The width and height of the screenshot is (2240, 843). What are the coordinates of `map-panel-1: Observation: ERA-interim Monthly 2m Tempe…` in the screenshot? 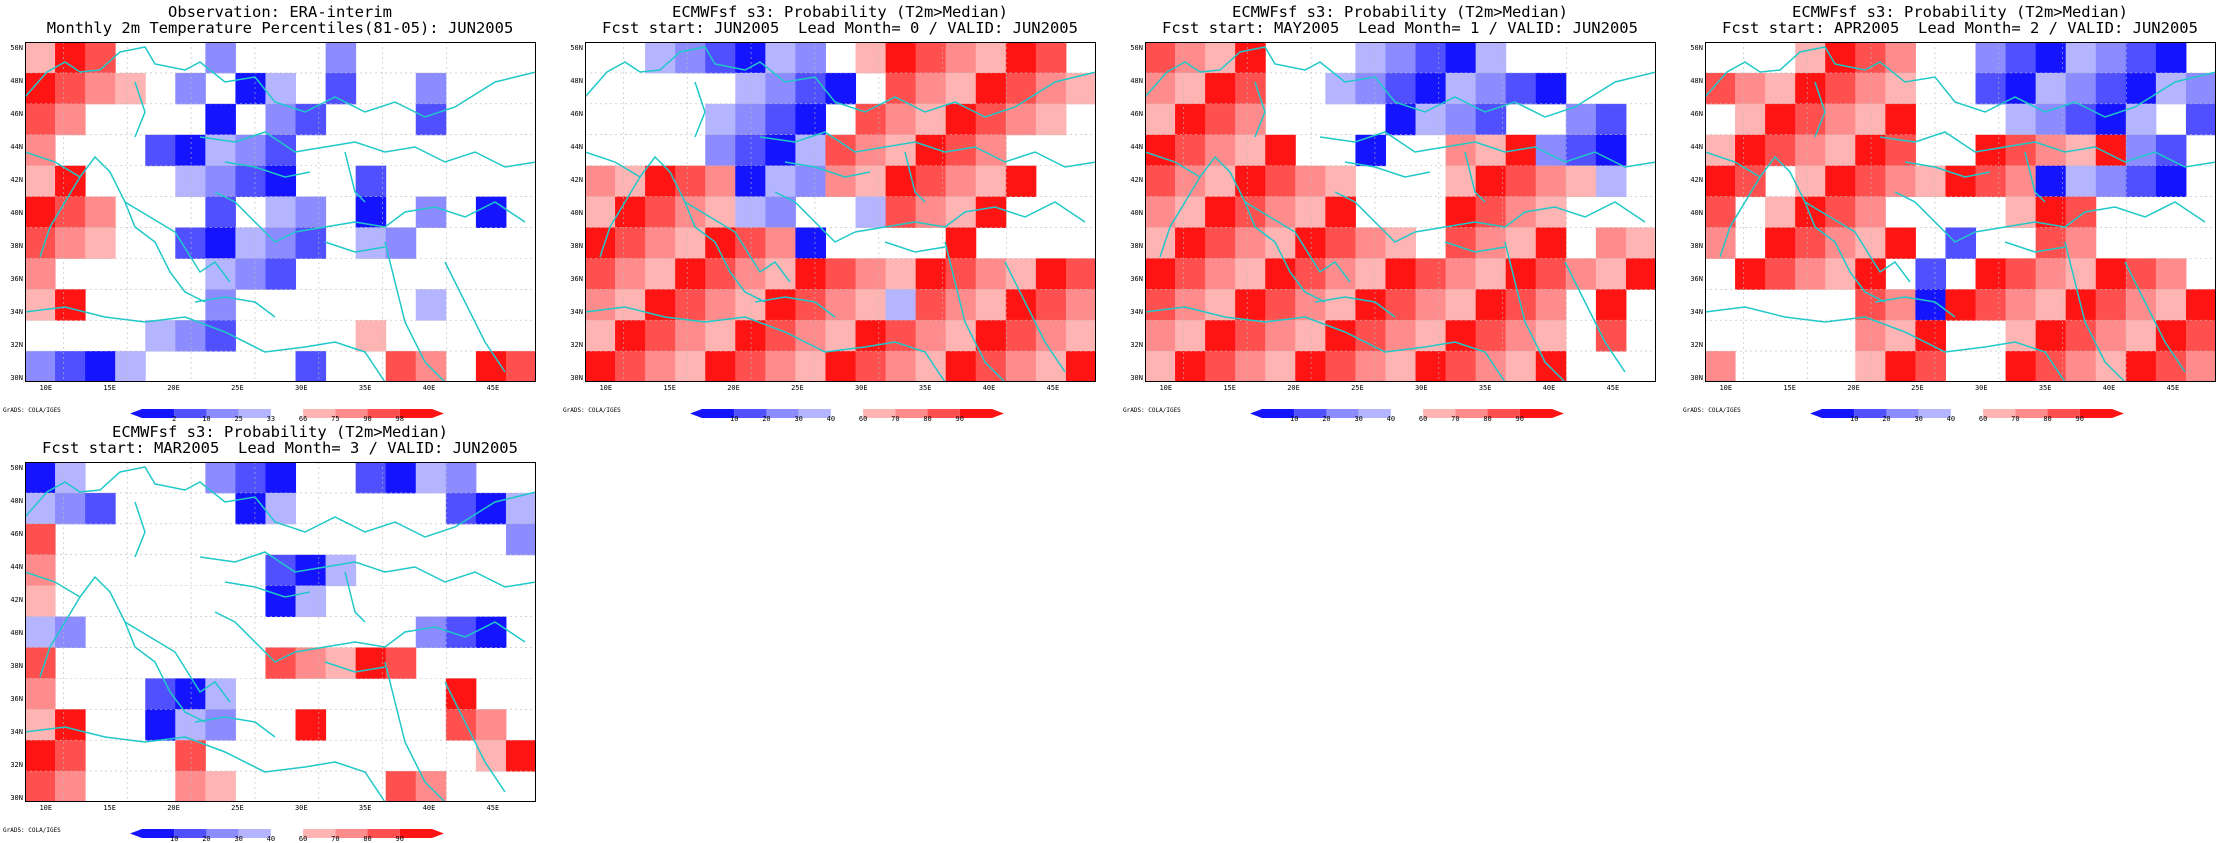 It's located at (280, 211).